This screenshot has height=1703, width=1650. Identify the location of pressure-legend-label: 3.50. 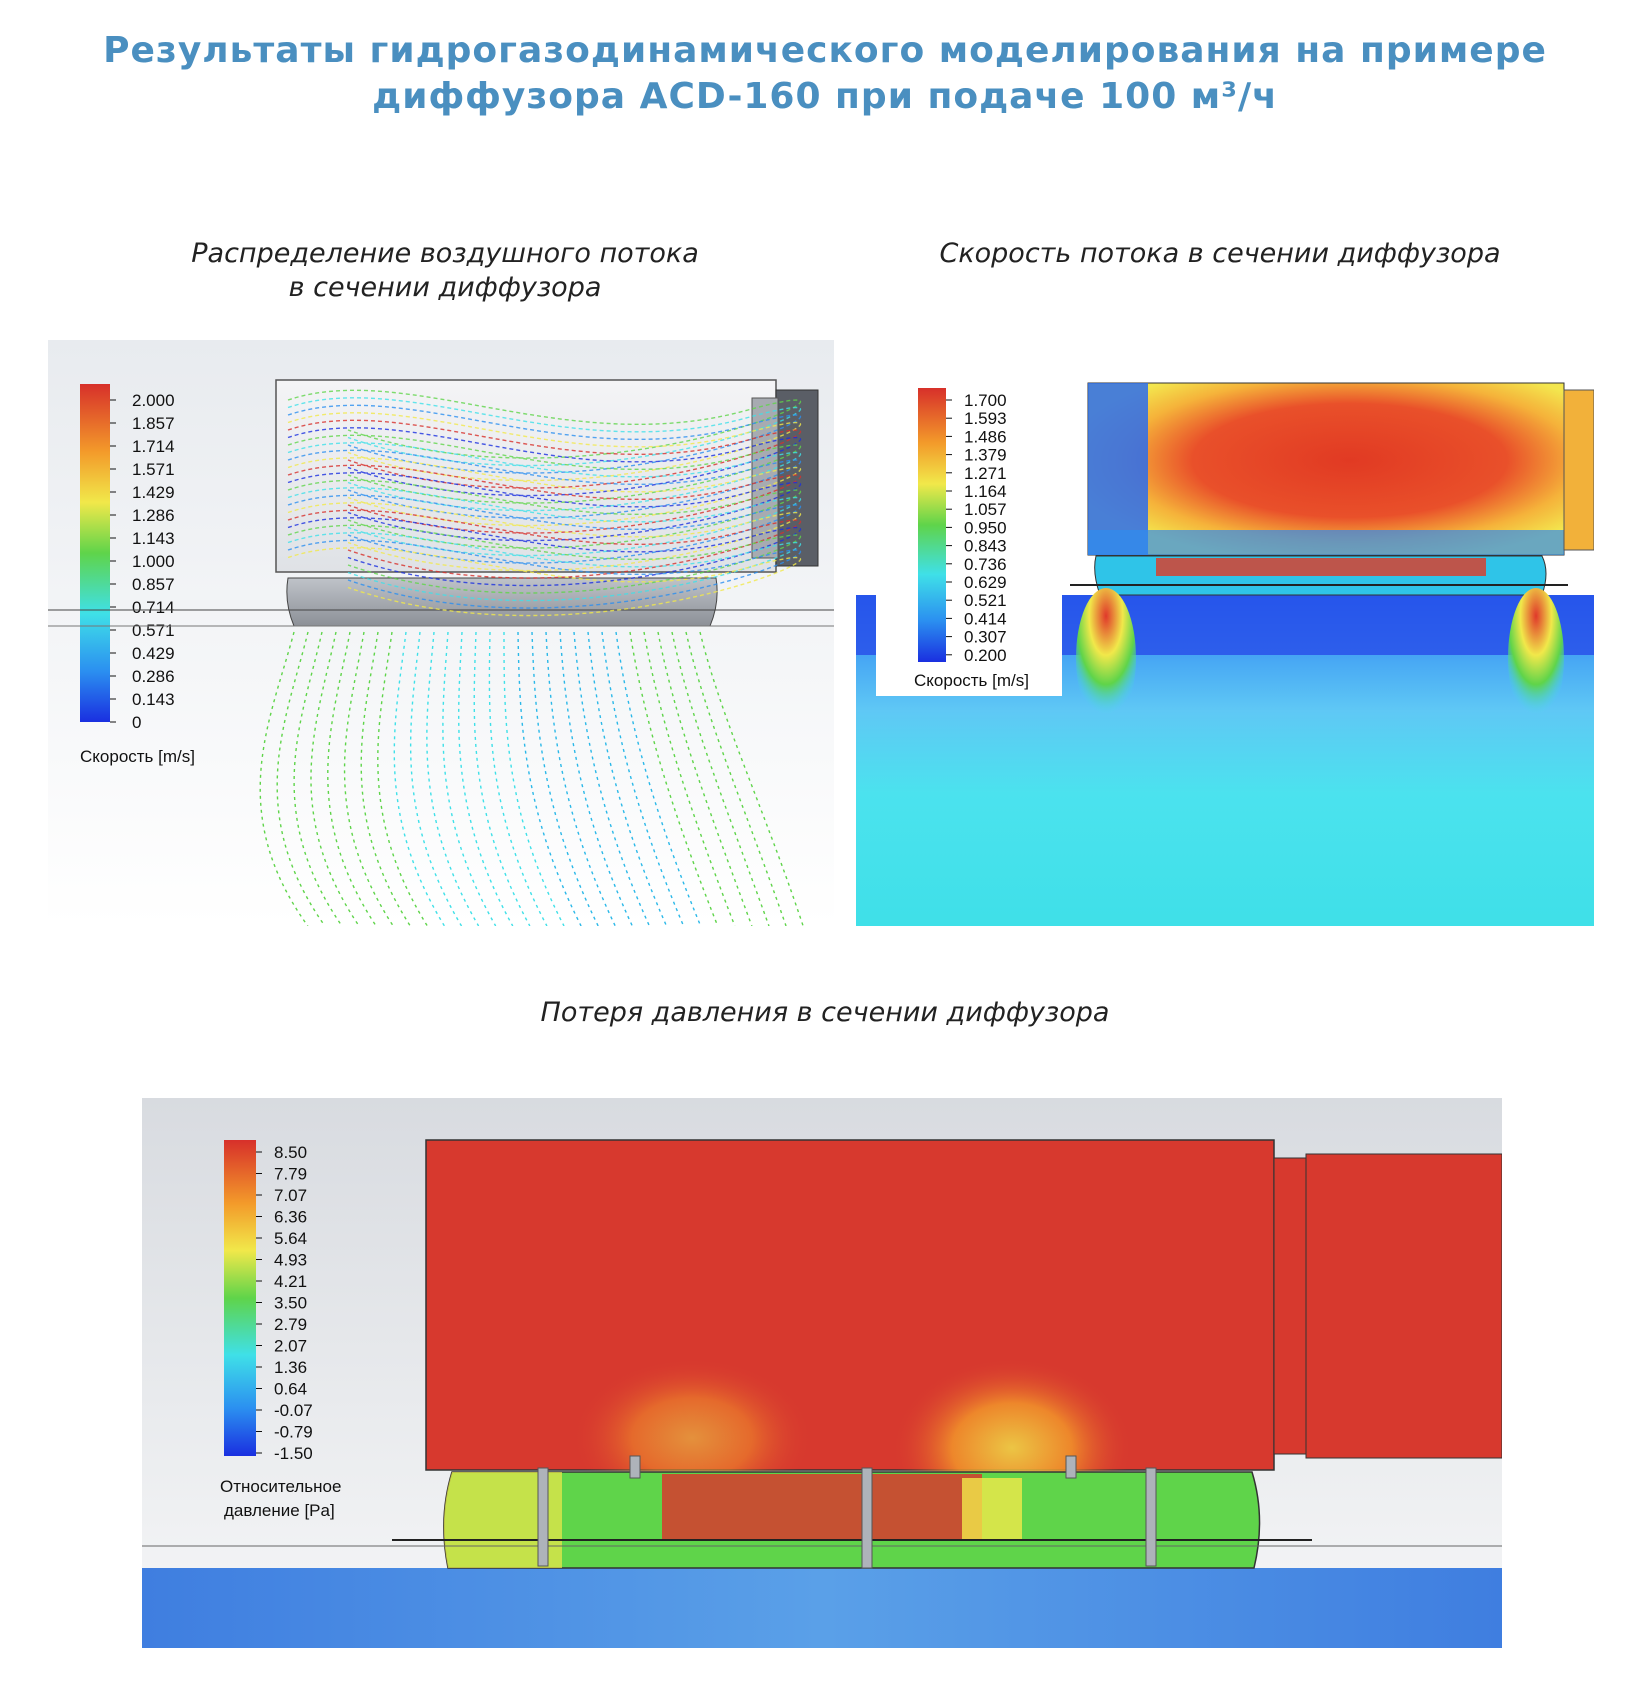
(290, 1303).